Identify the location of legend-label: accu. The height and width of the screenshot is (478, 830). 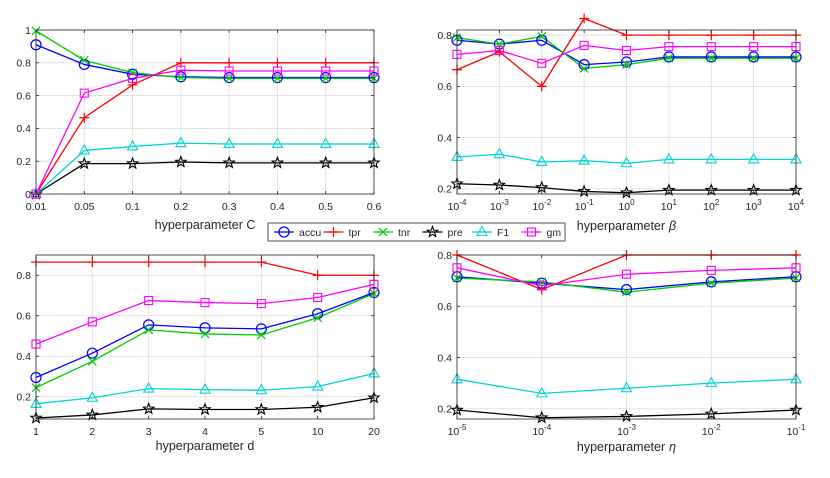
(310, 233).